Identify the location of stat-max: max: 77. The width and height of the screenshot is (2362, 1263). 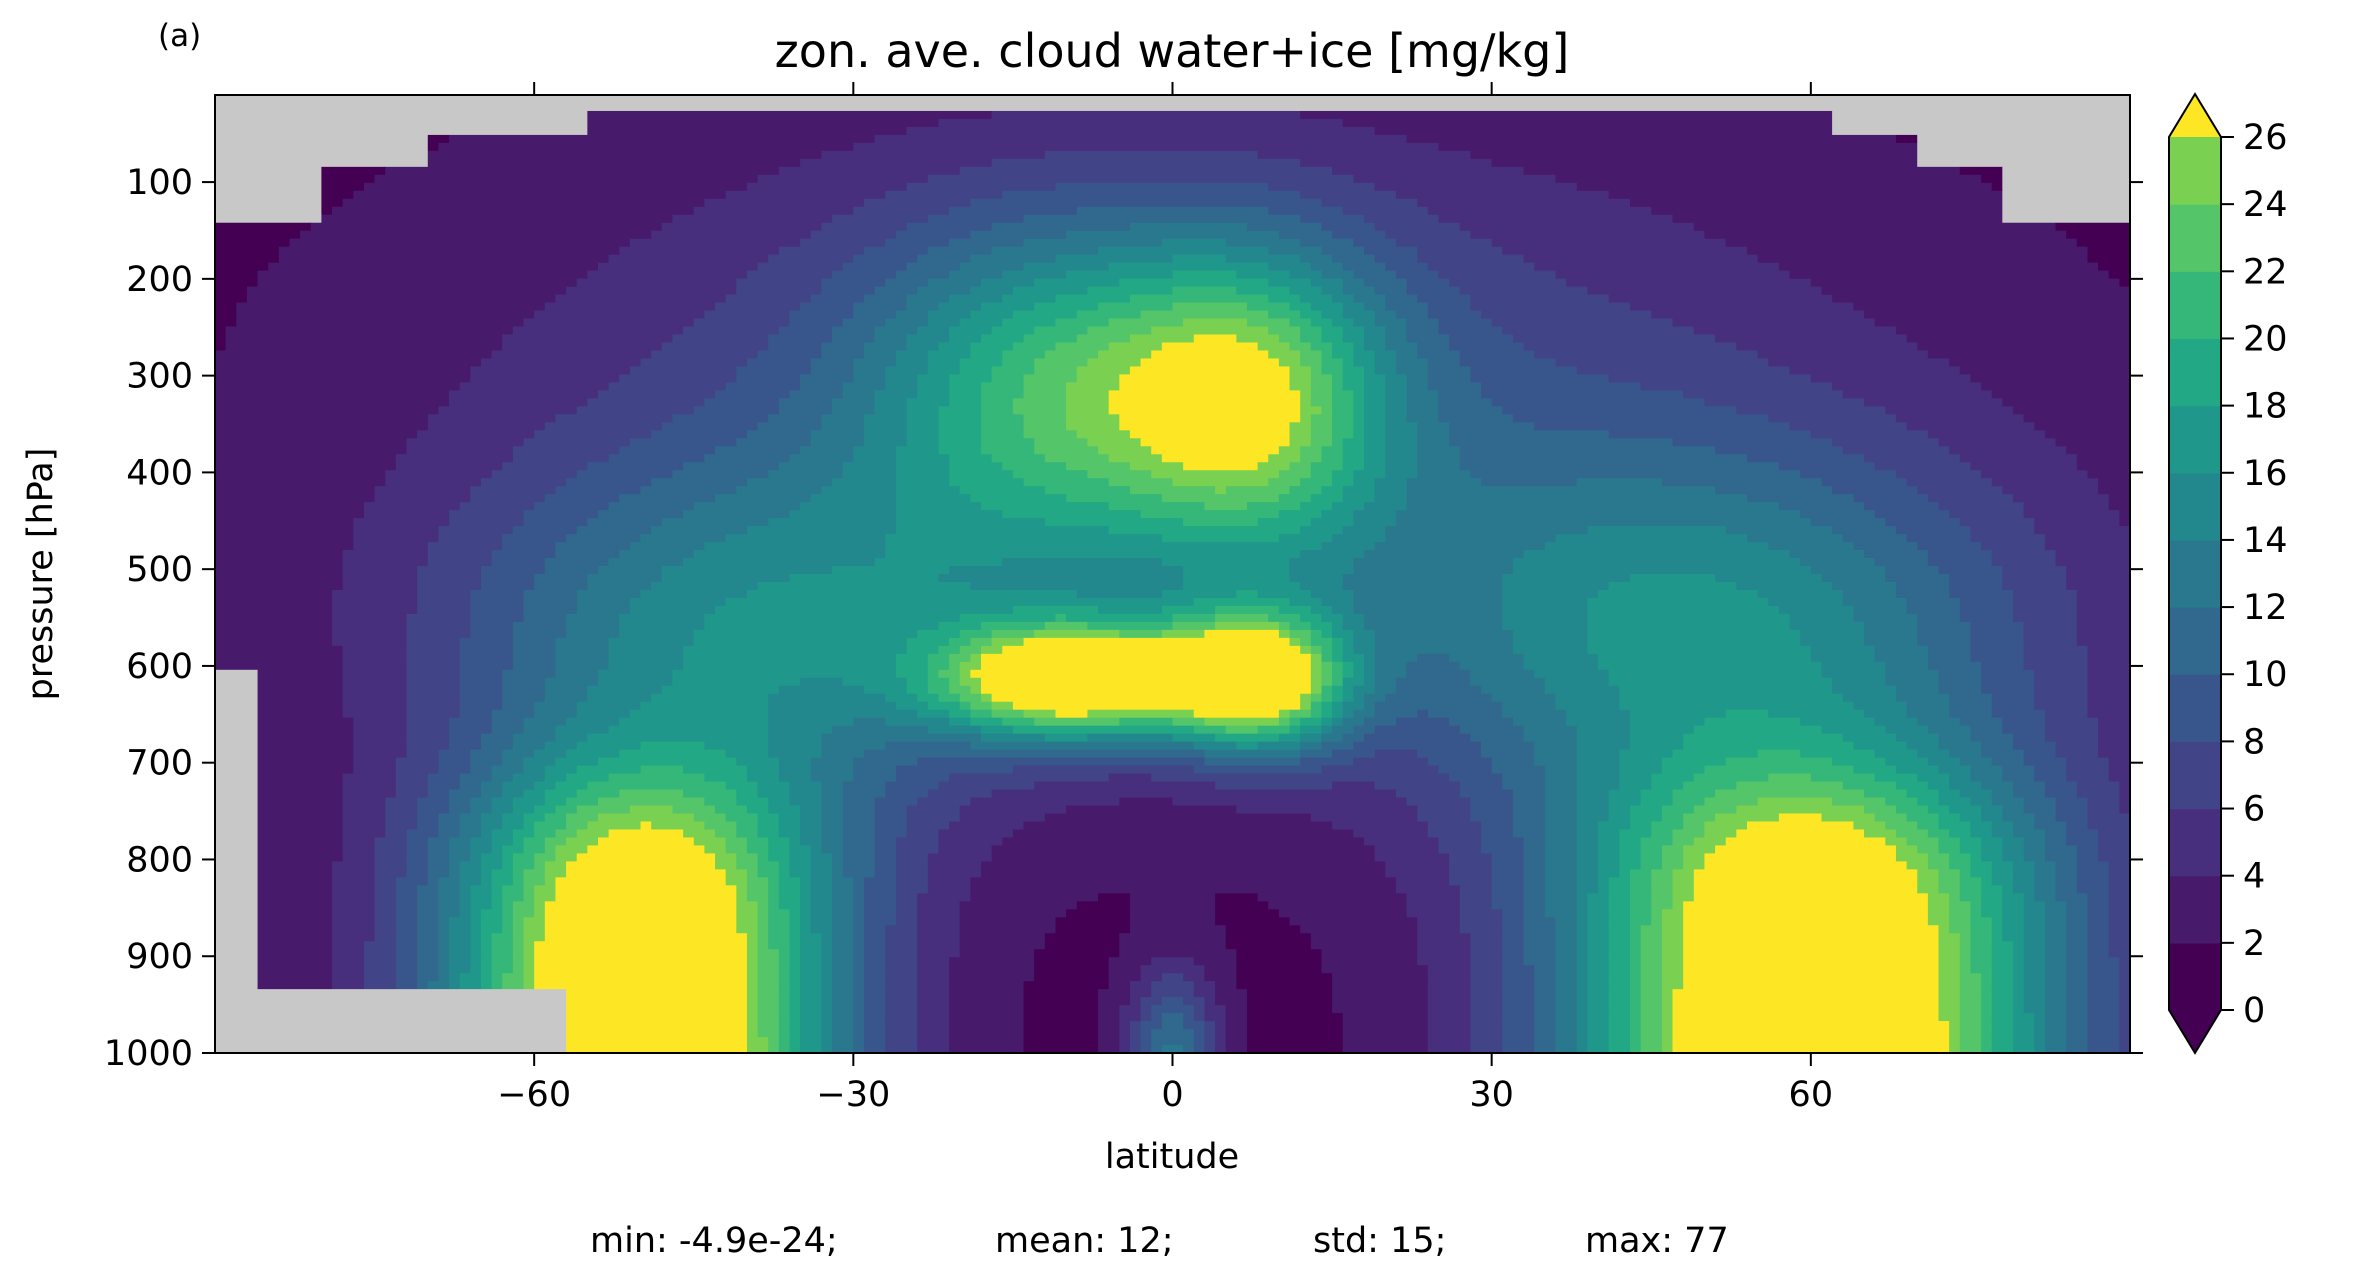
(1657, 1241).